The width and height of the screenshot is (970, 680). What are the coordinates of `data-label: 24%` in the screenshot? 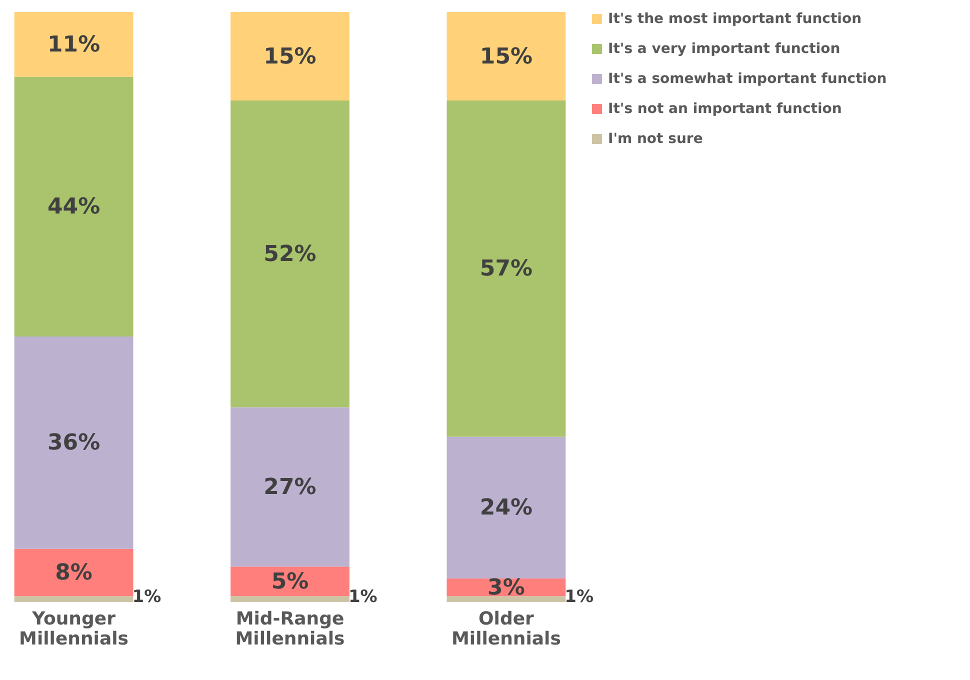 It's located at (506, 508).